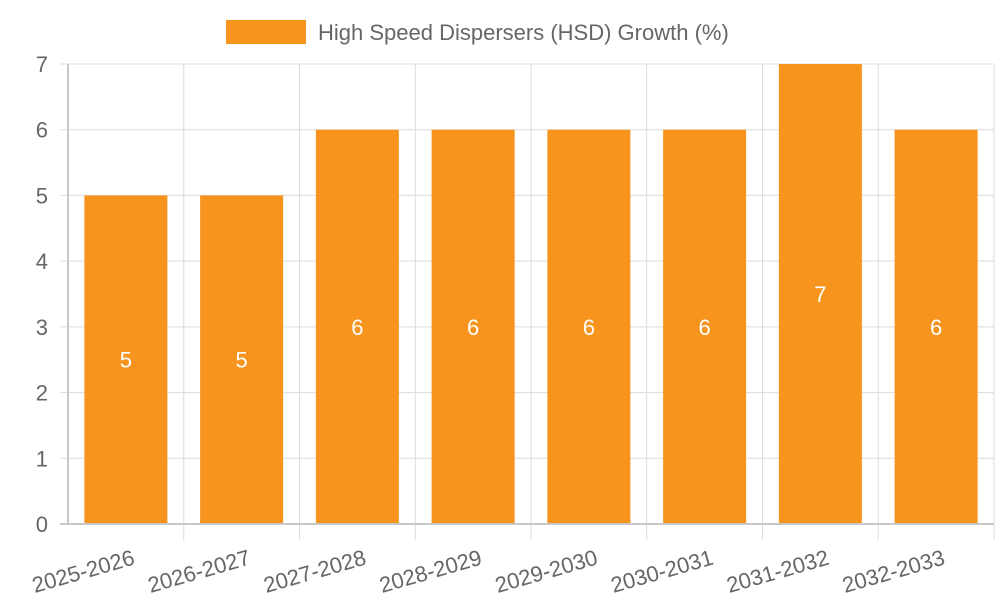 This screenshot has height=600, width=1000. I want to click on legend-label: High Speed Dispersers (HSD) Growth (%), so click(523, 32).